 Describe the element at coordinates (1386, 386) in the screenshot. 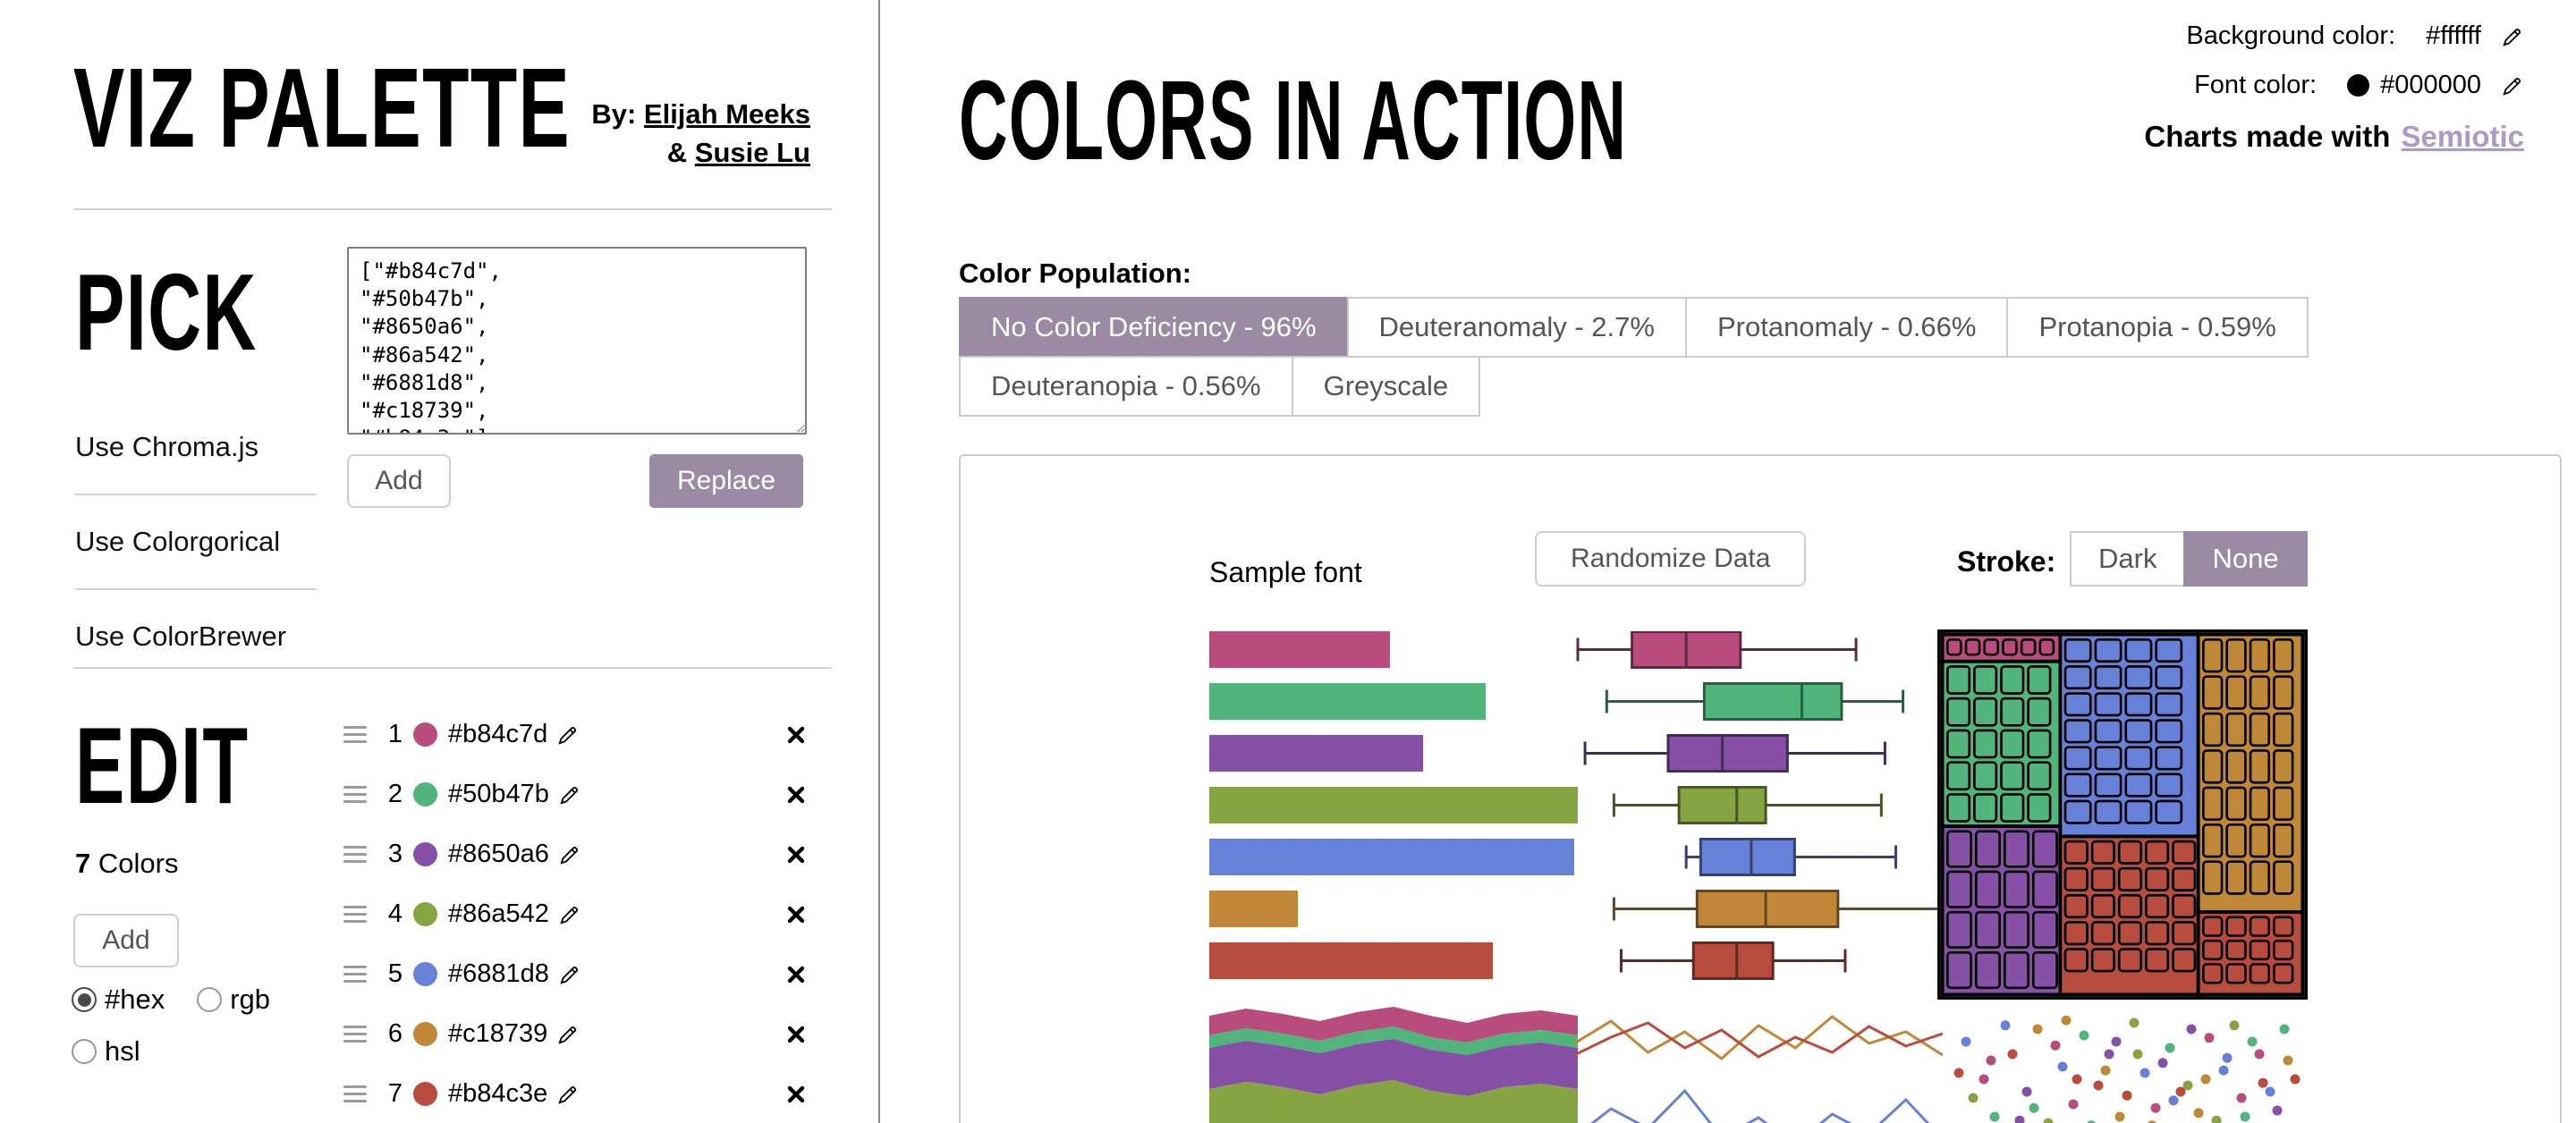

I see `population-tab-greyscale: Greyscale` at that location.